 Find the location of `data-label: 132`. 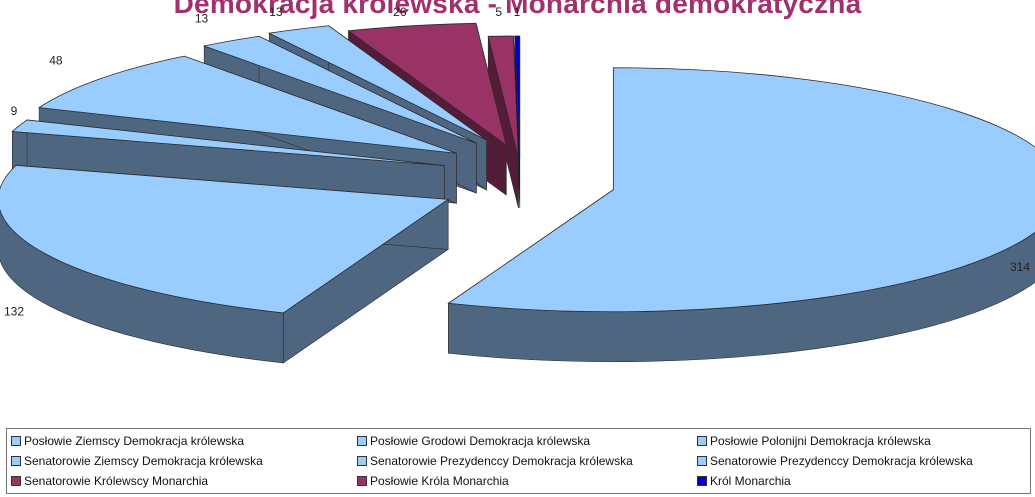

data-label: 132 is located at coordinates (14, 312).